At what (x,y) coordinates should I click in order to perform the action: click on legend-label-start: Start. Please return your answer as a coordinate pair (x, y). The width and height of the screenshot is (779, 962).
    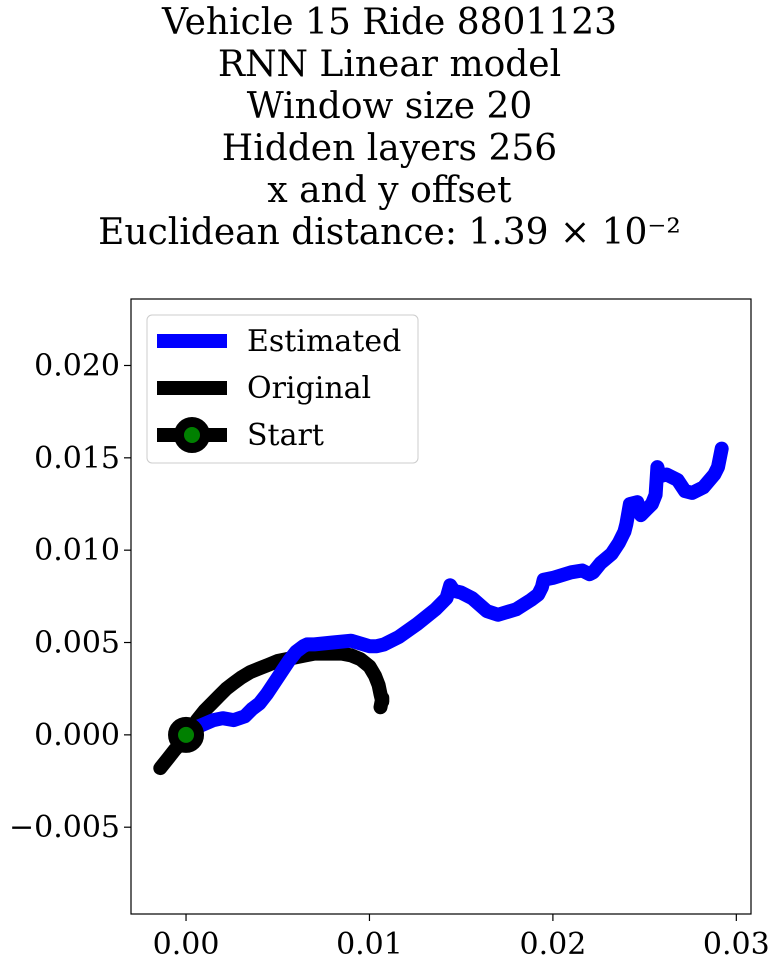
    Looking at the image, I should click on (285, 435).